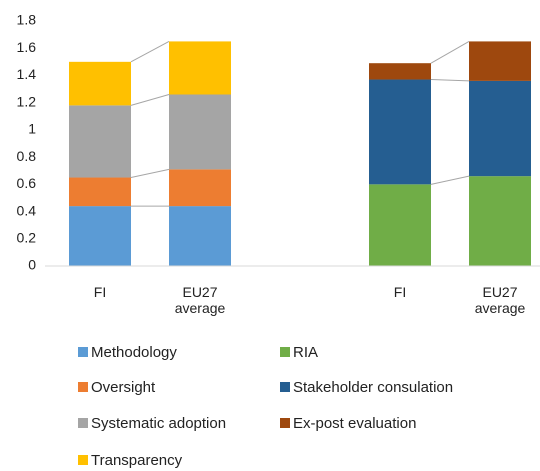 The image size is (540, 471). Describe the element at coordinates (27, 74) in the screenshot. I see `y-tick-label: 1.4` at that location.